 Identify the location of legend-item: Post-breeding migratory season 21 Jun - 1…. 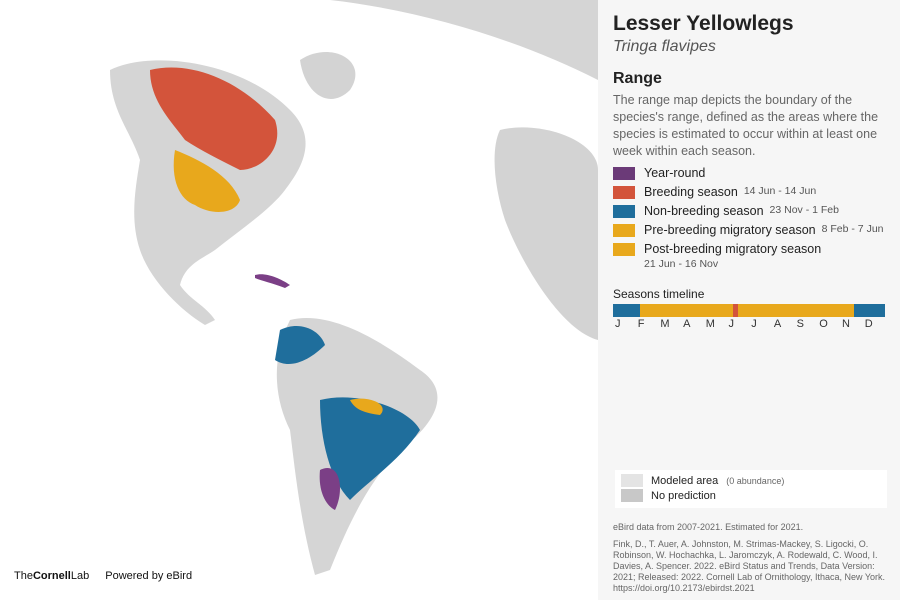
(749, 256).